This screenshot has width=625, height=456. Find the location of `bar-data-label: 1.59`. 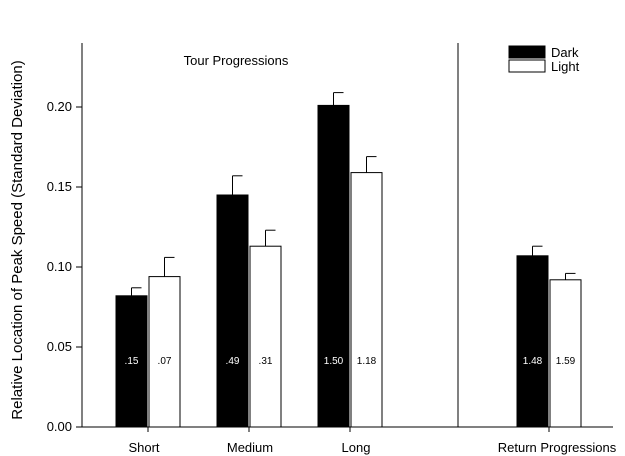

bar-data-label: 1.59 is located at coordinates (566, 361).